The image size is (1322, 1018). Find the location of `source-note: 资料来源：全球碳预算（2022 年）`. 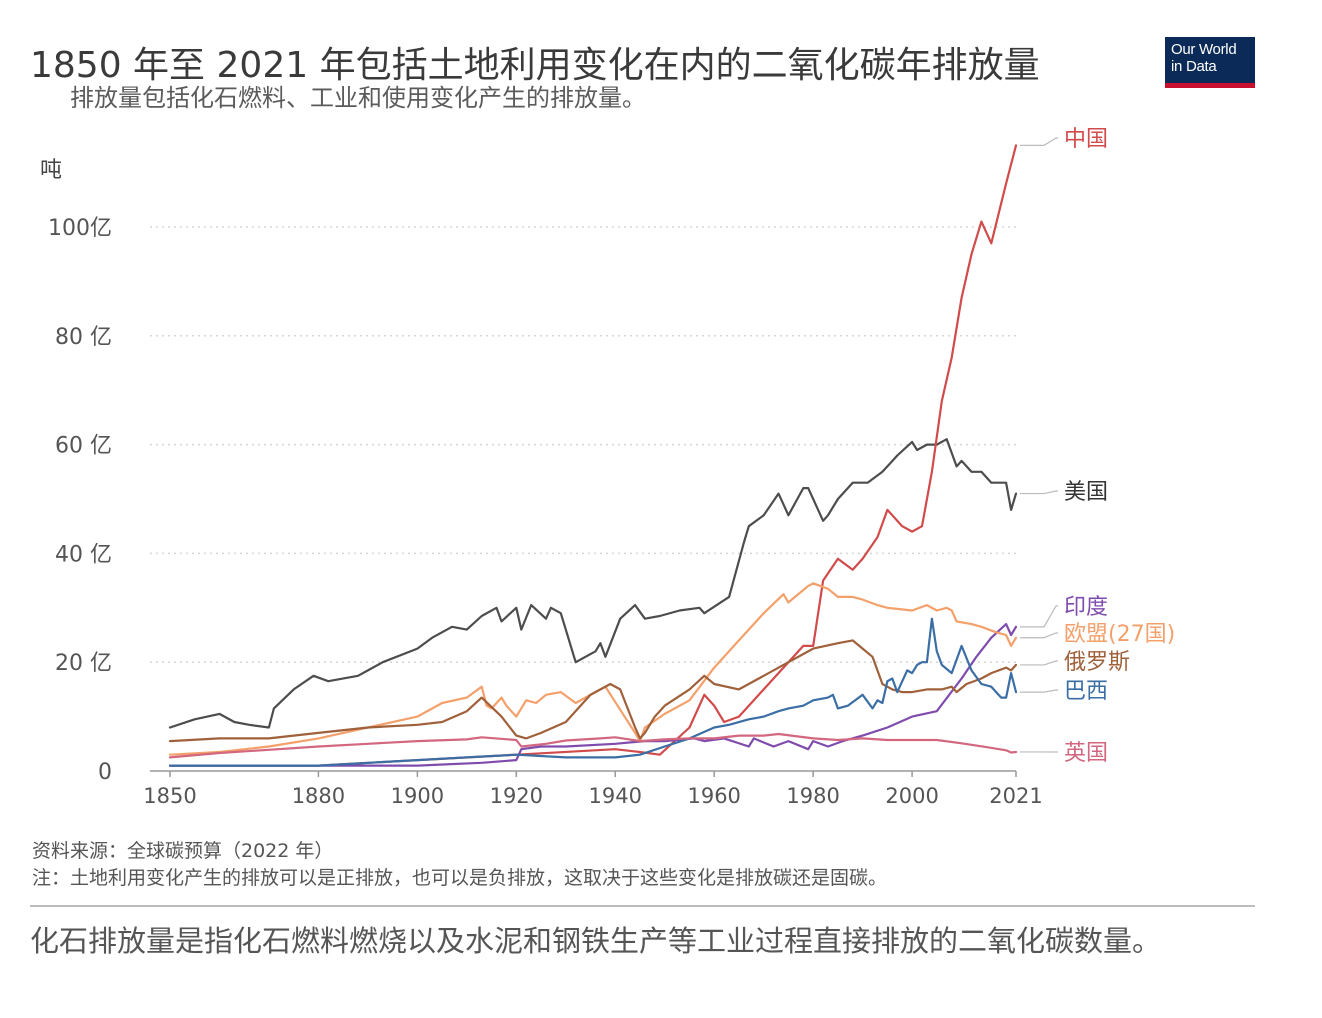

source-note: 资料来源：全球碳预算（2022 年） is located at coordinates (183, 851).